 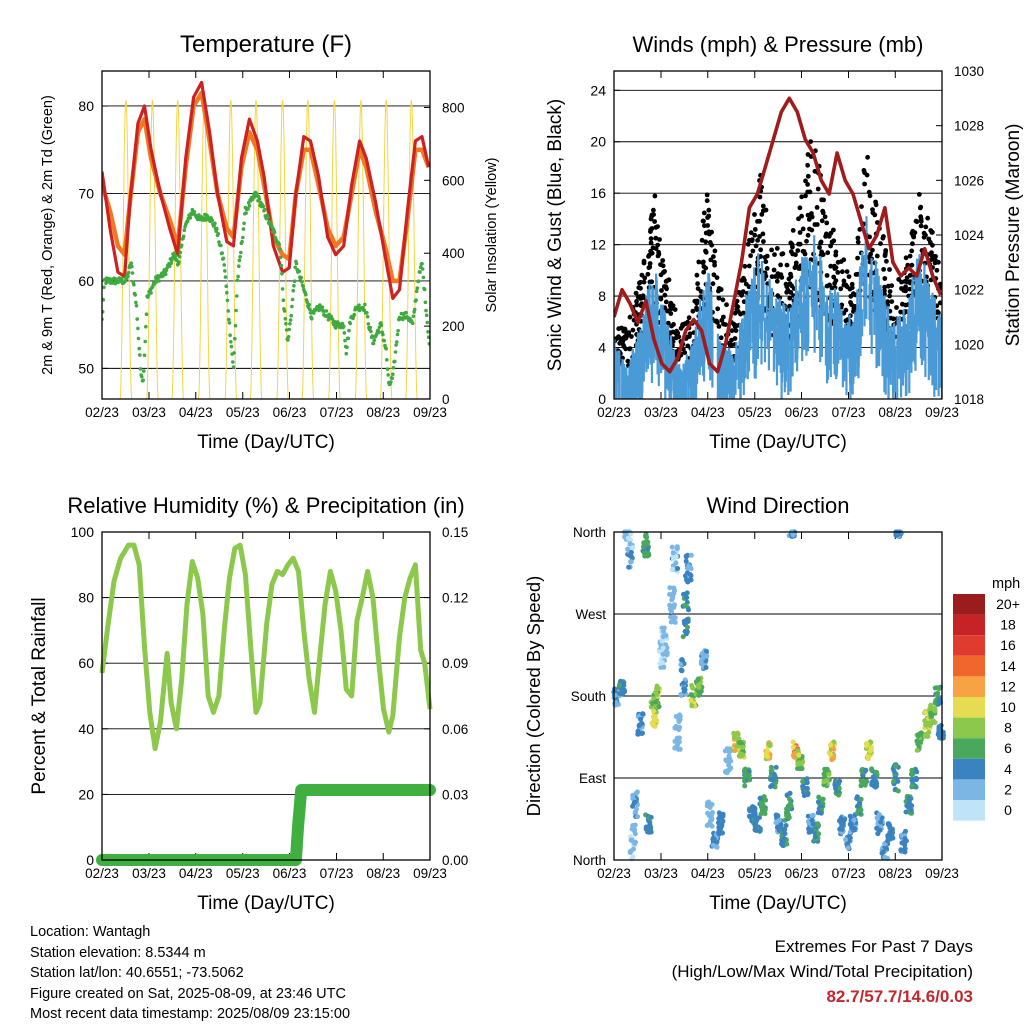 What do you see at coordinates (778, 903) in the screenshot?
I see `p4-xlabel: Time (Day/UTC)` at bounding box center [778, 903].